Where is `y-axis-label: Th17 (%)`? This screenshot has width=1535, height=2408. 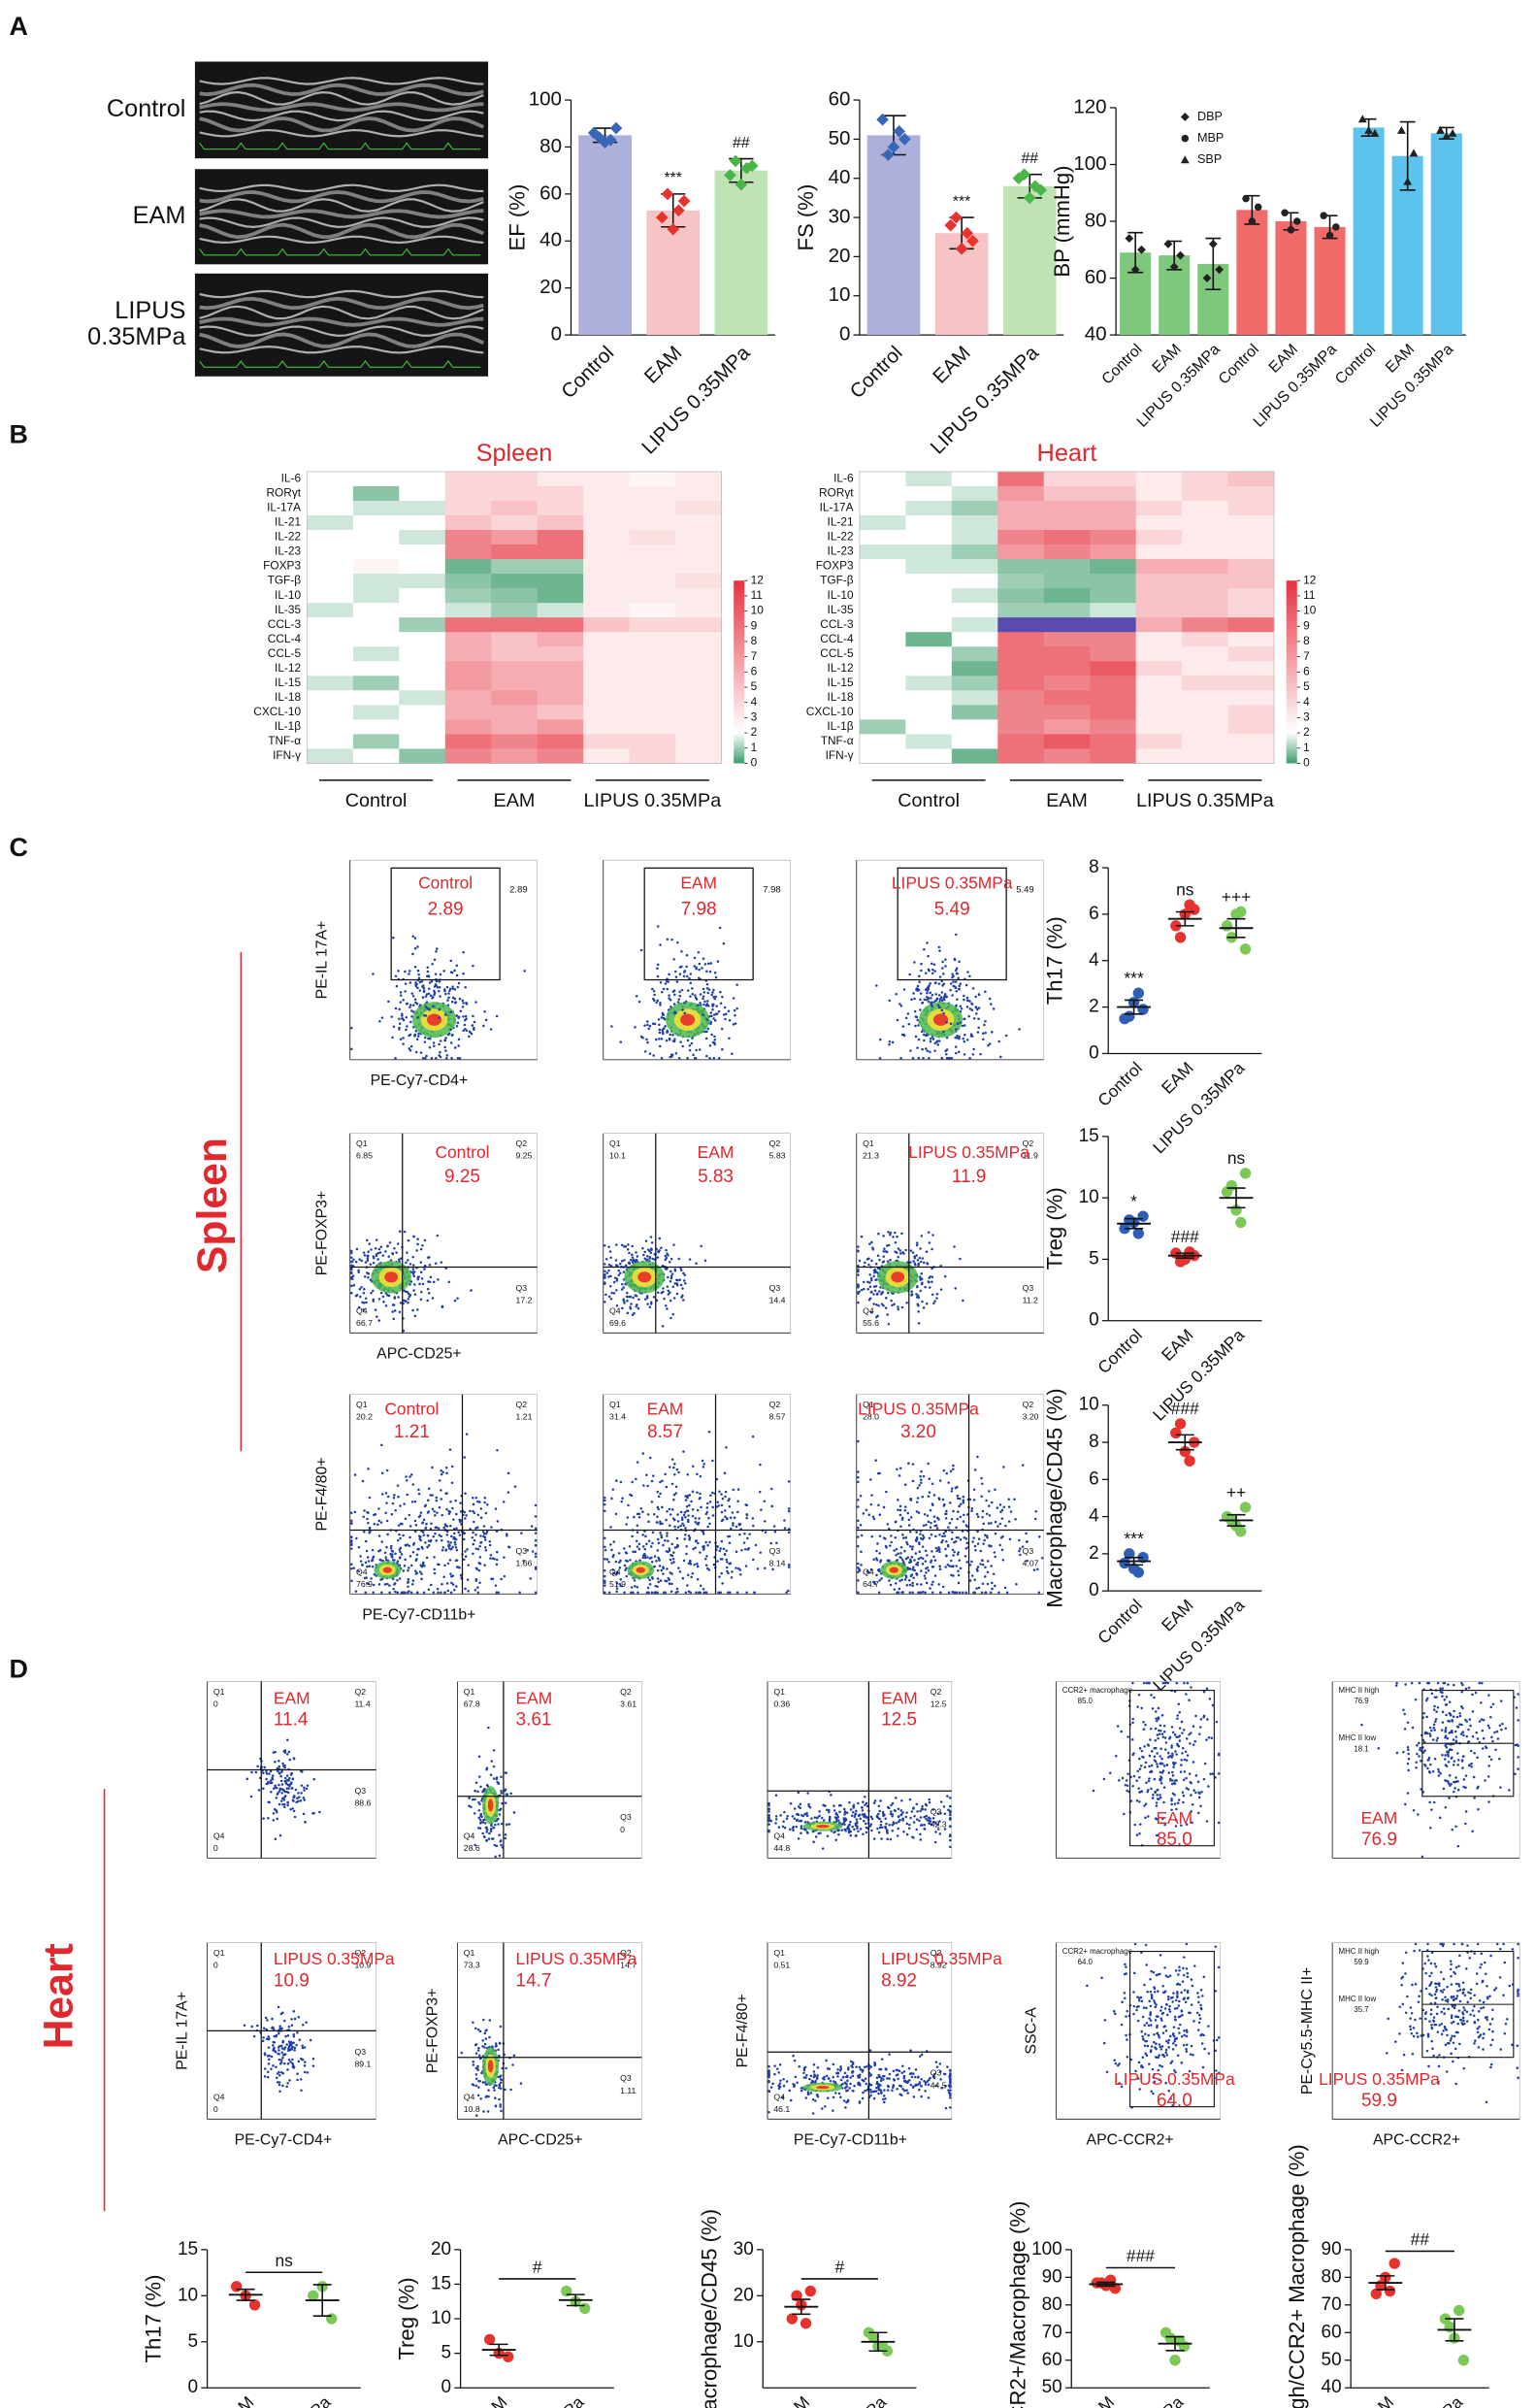
y-axis-label: Th17 (%) is located at coordinates (154, 2319).